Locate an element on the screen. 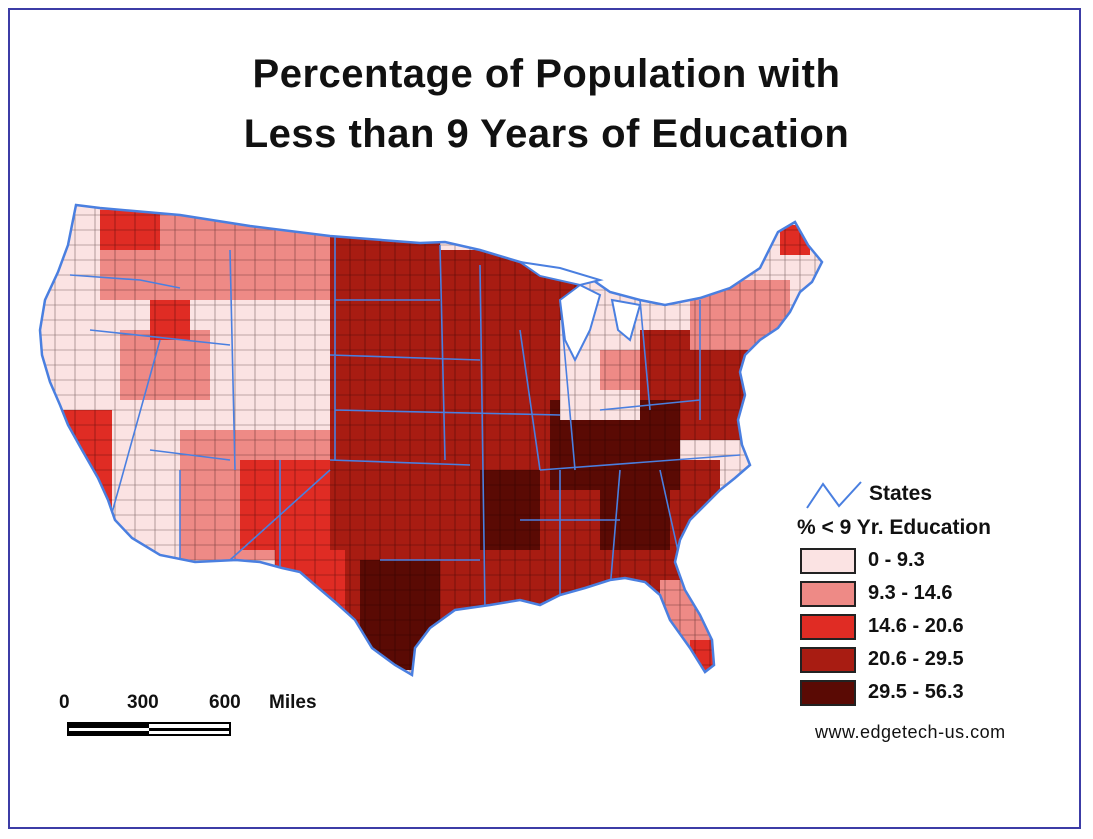  legend-states-label: States is located at coordinates (901, 493).